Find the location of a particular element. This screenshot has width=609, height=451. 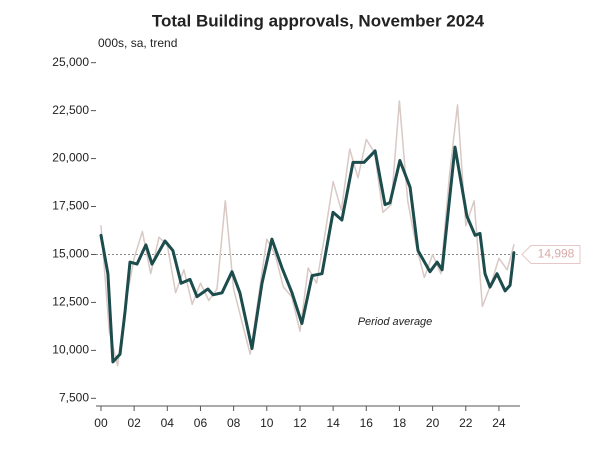

x-tick-label: 18 is located at coordinates (400, 423).